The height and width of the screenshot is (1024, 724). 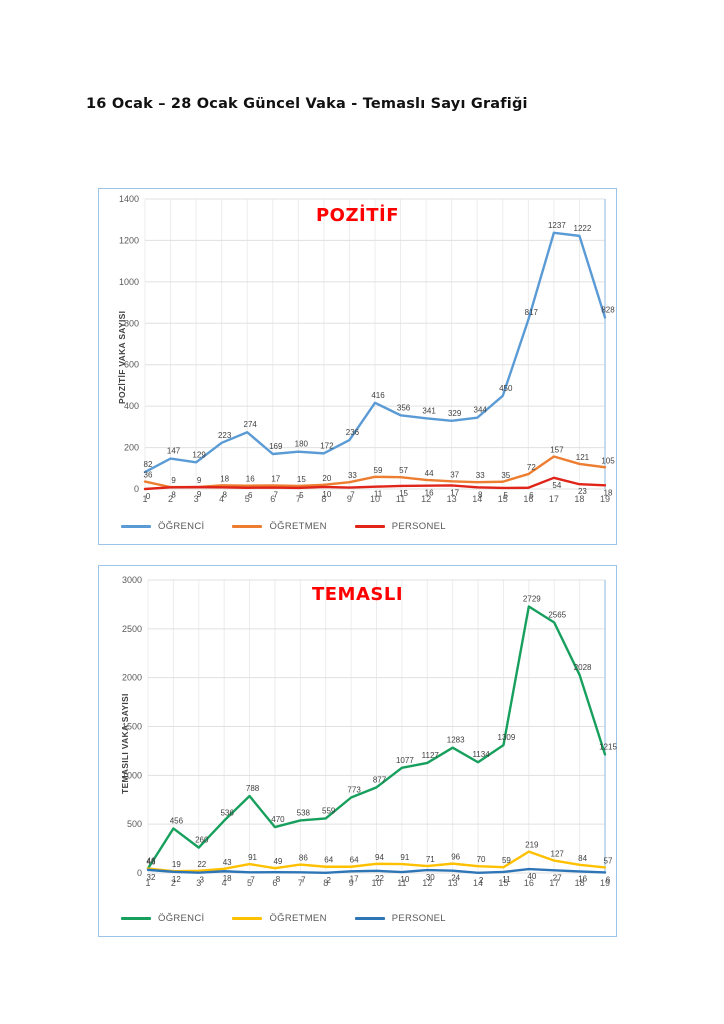 What do you see at coordinates (608, 460) in the screenshot?
I see `svg-text: 105` at bounding box center [608, 460].